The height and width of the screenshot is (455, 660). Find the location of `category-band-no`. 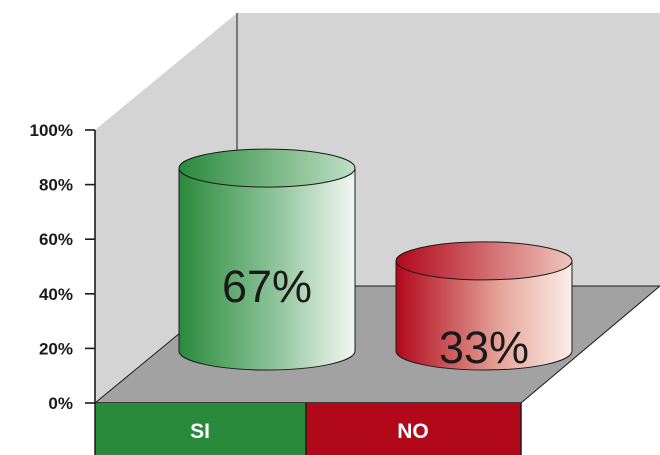

category-band-no is located at coordinates (413, 429).